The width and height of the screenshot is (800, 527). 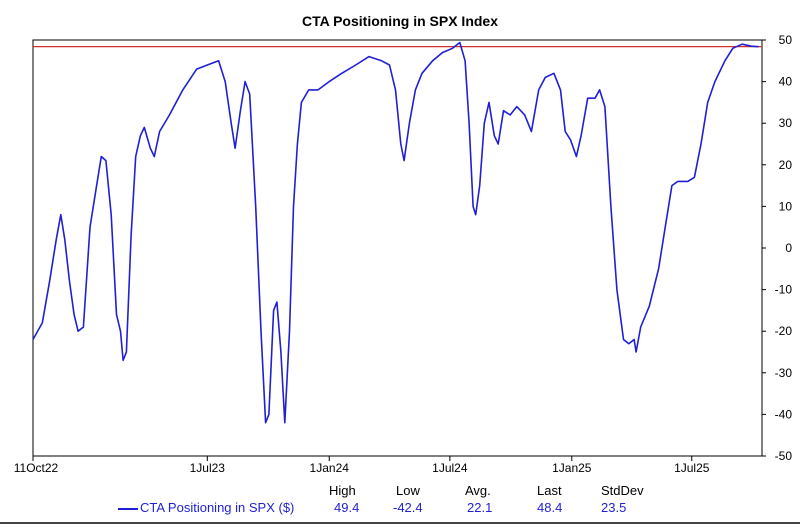 I want to click on y-tick-label: 0, so click(x=788, y=248).